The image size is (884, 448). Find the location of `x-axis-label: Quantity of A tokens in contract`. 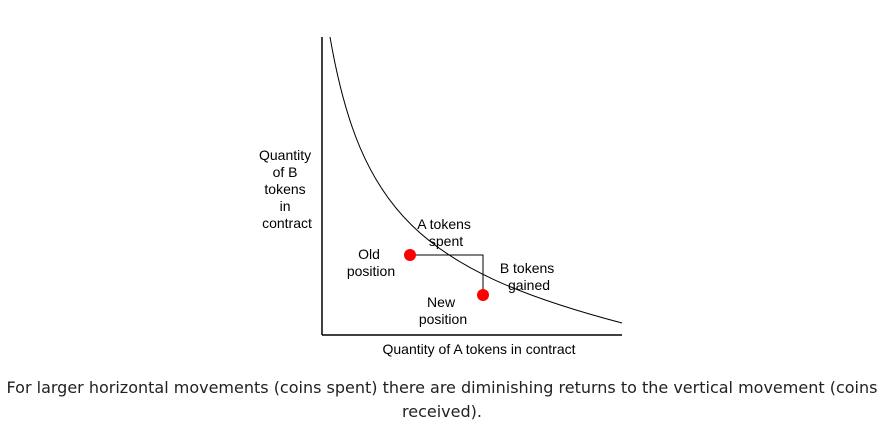

x-axis-label: Quantity of A tokens in contract is located at coordinates (479, 349).